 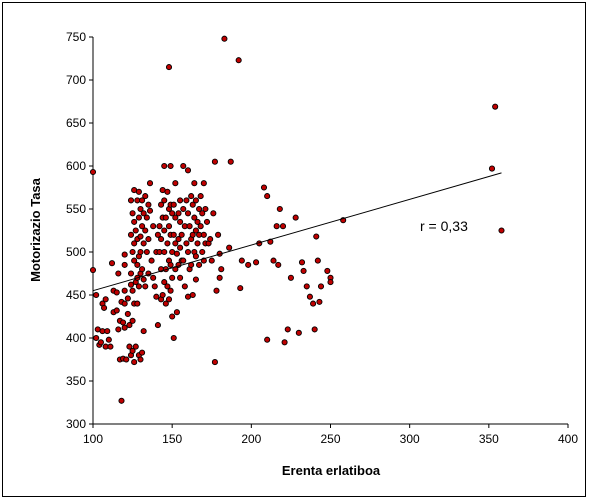 What do you see at coordinates (76, 123) in the screenshot?
I see `y-tick-label: 650` at bounding box center [76, 123].